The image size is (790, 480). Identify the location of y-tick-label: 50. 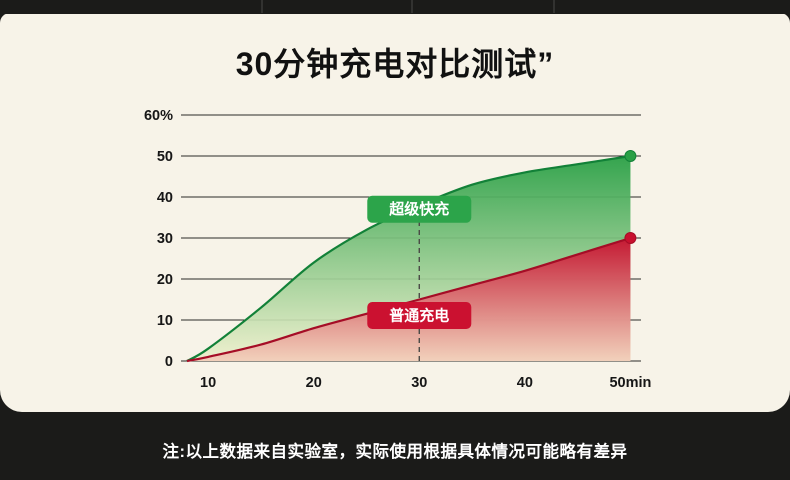
(165, 157).